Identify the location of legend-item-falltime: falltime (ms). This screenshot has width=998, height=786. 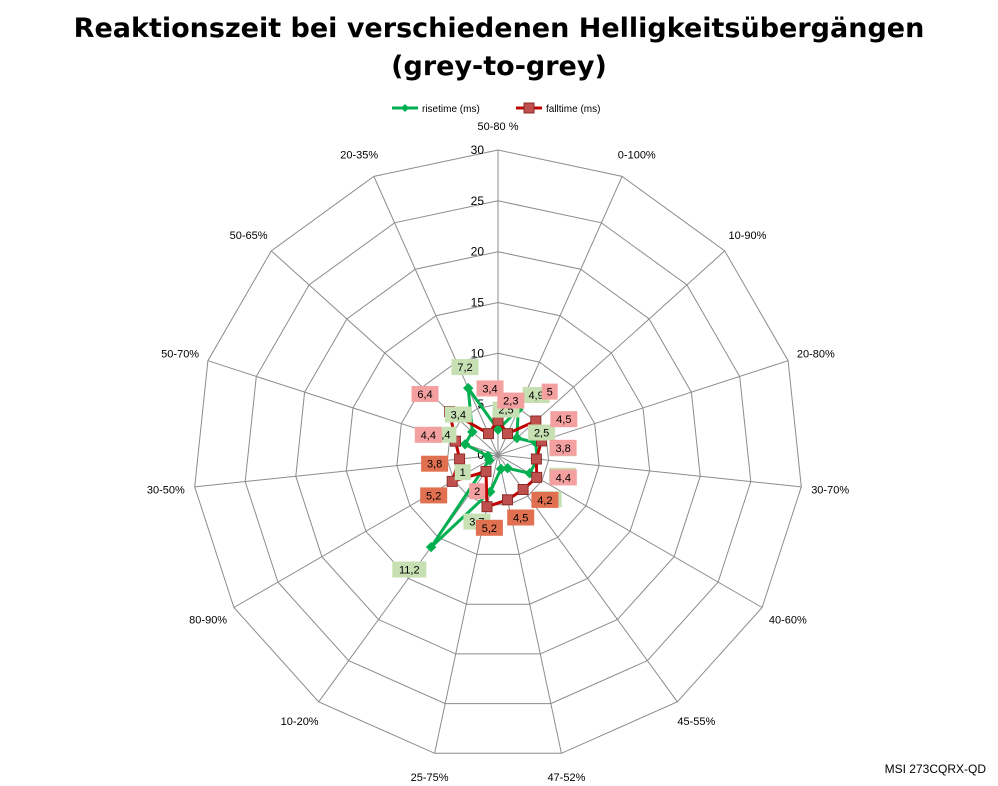
(558, 108).